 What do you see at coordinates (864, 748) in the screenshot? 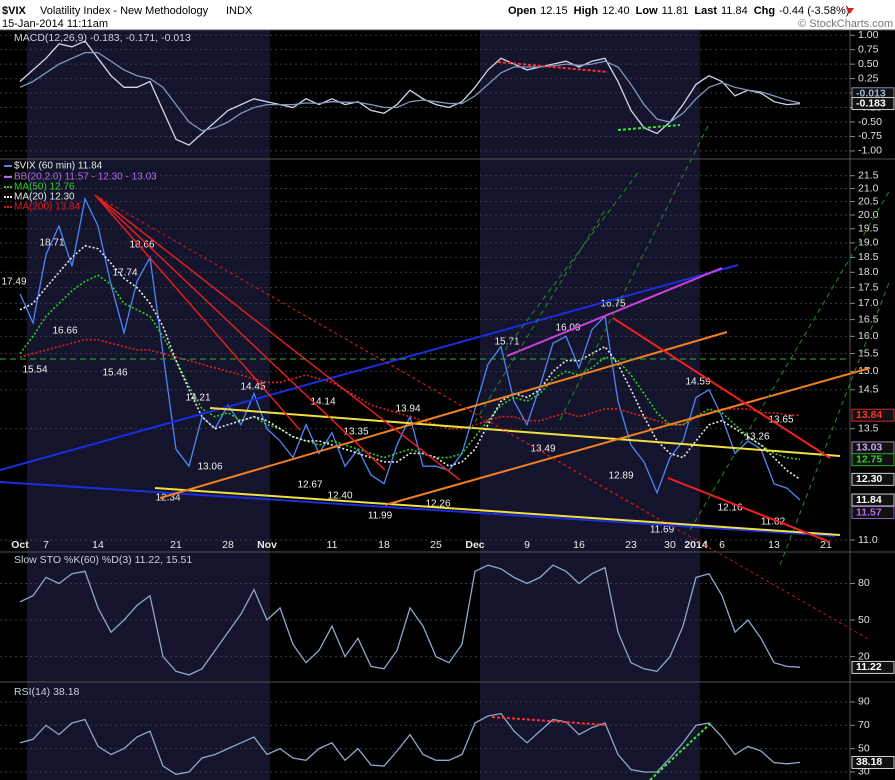
I see `y-tick-label: 50` at bounding box center [864, 748].